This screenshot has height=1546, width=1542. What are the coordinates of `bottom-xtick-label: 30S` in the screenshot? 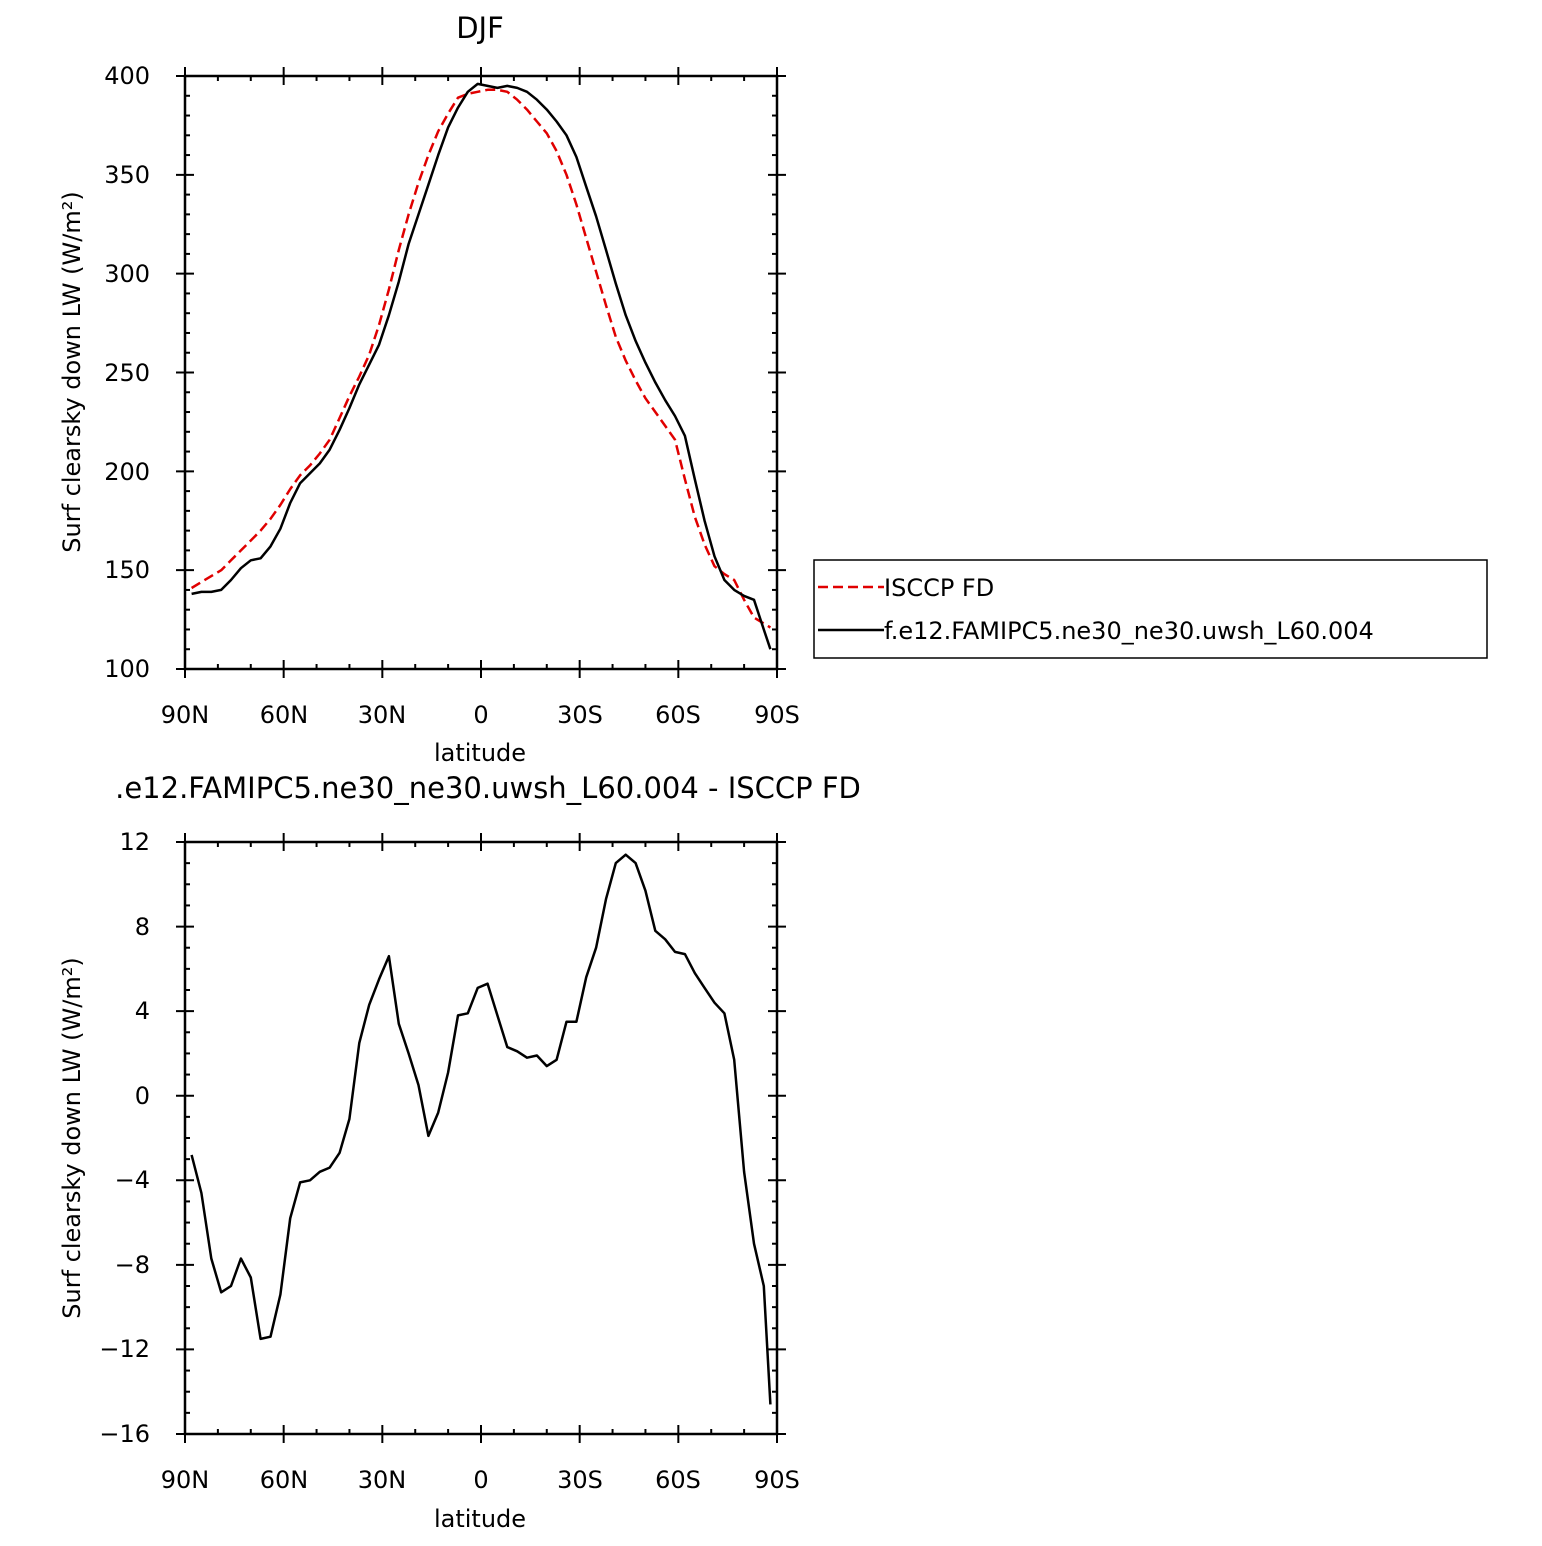 It's located at (580, 1480).